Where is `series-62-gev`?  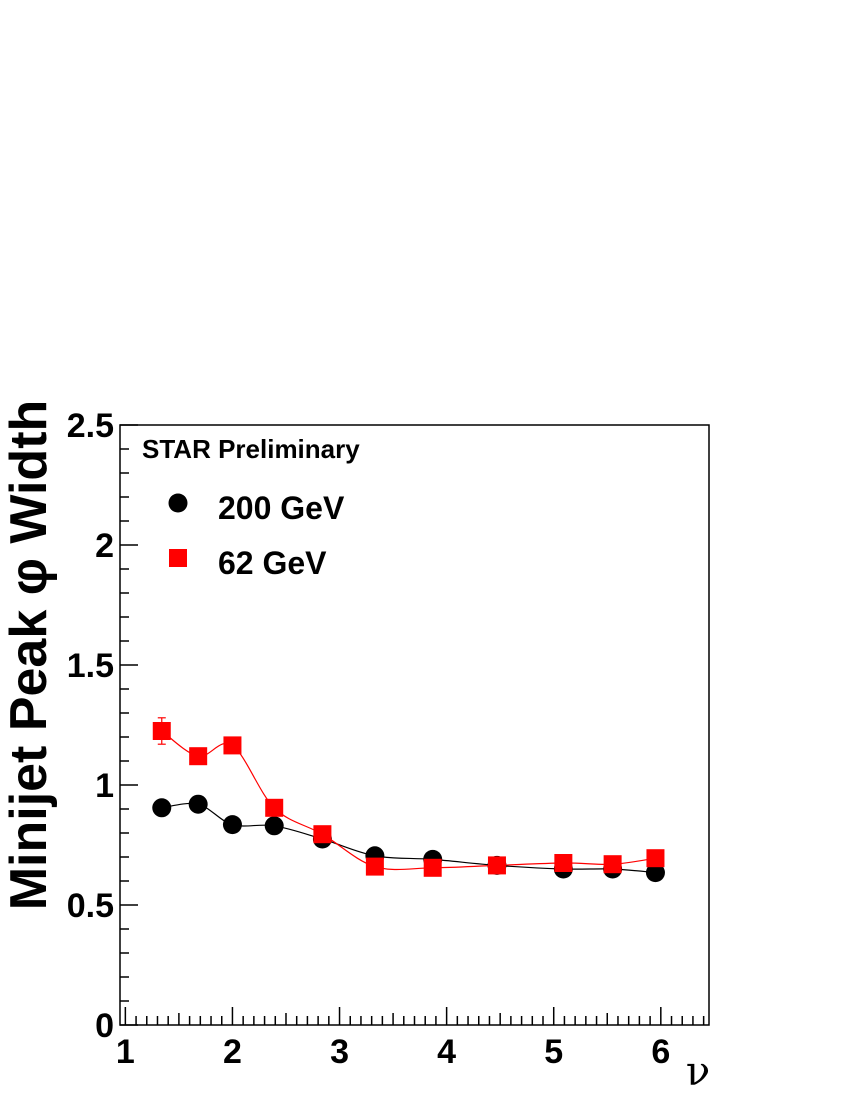
series-62-gev is located at coordinates (408, 797).